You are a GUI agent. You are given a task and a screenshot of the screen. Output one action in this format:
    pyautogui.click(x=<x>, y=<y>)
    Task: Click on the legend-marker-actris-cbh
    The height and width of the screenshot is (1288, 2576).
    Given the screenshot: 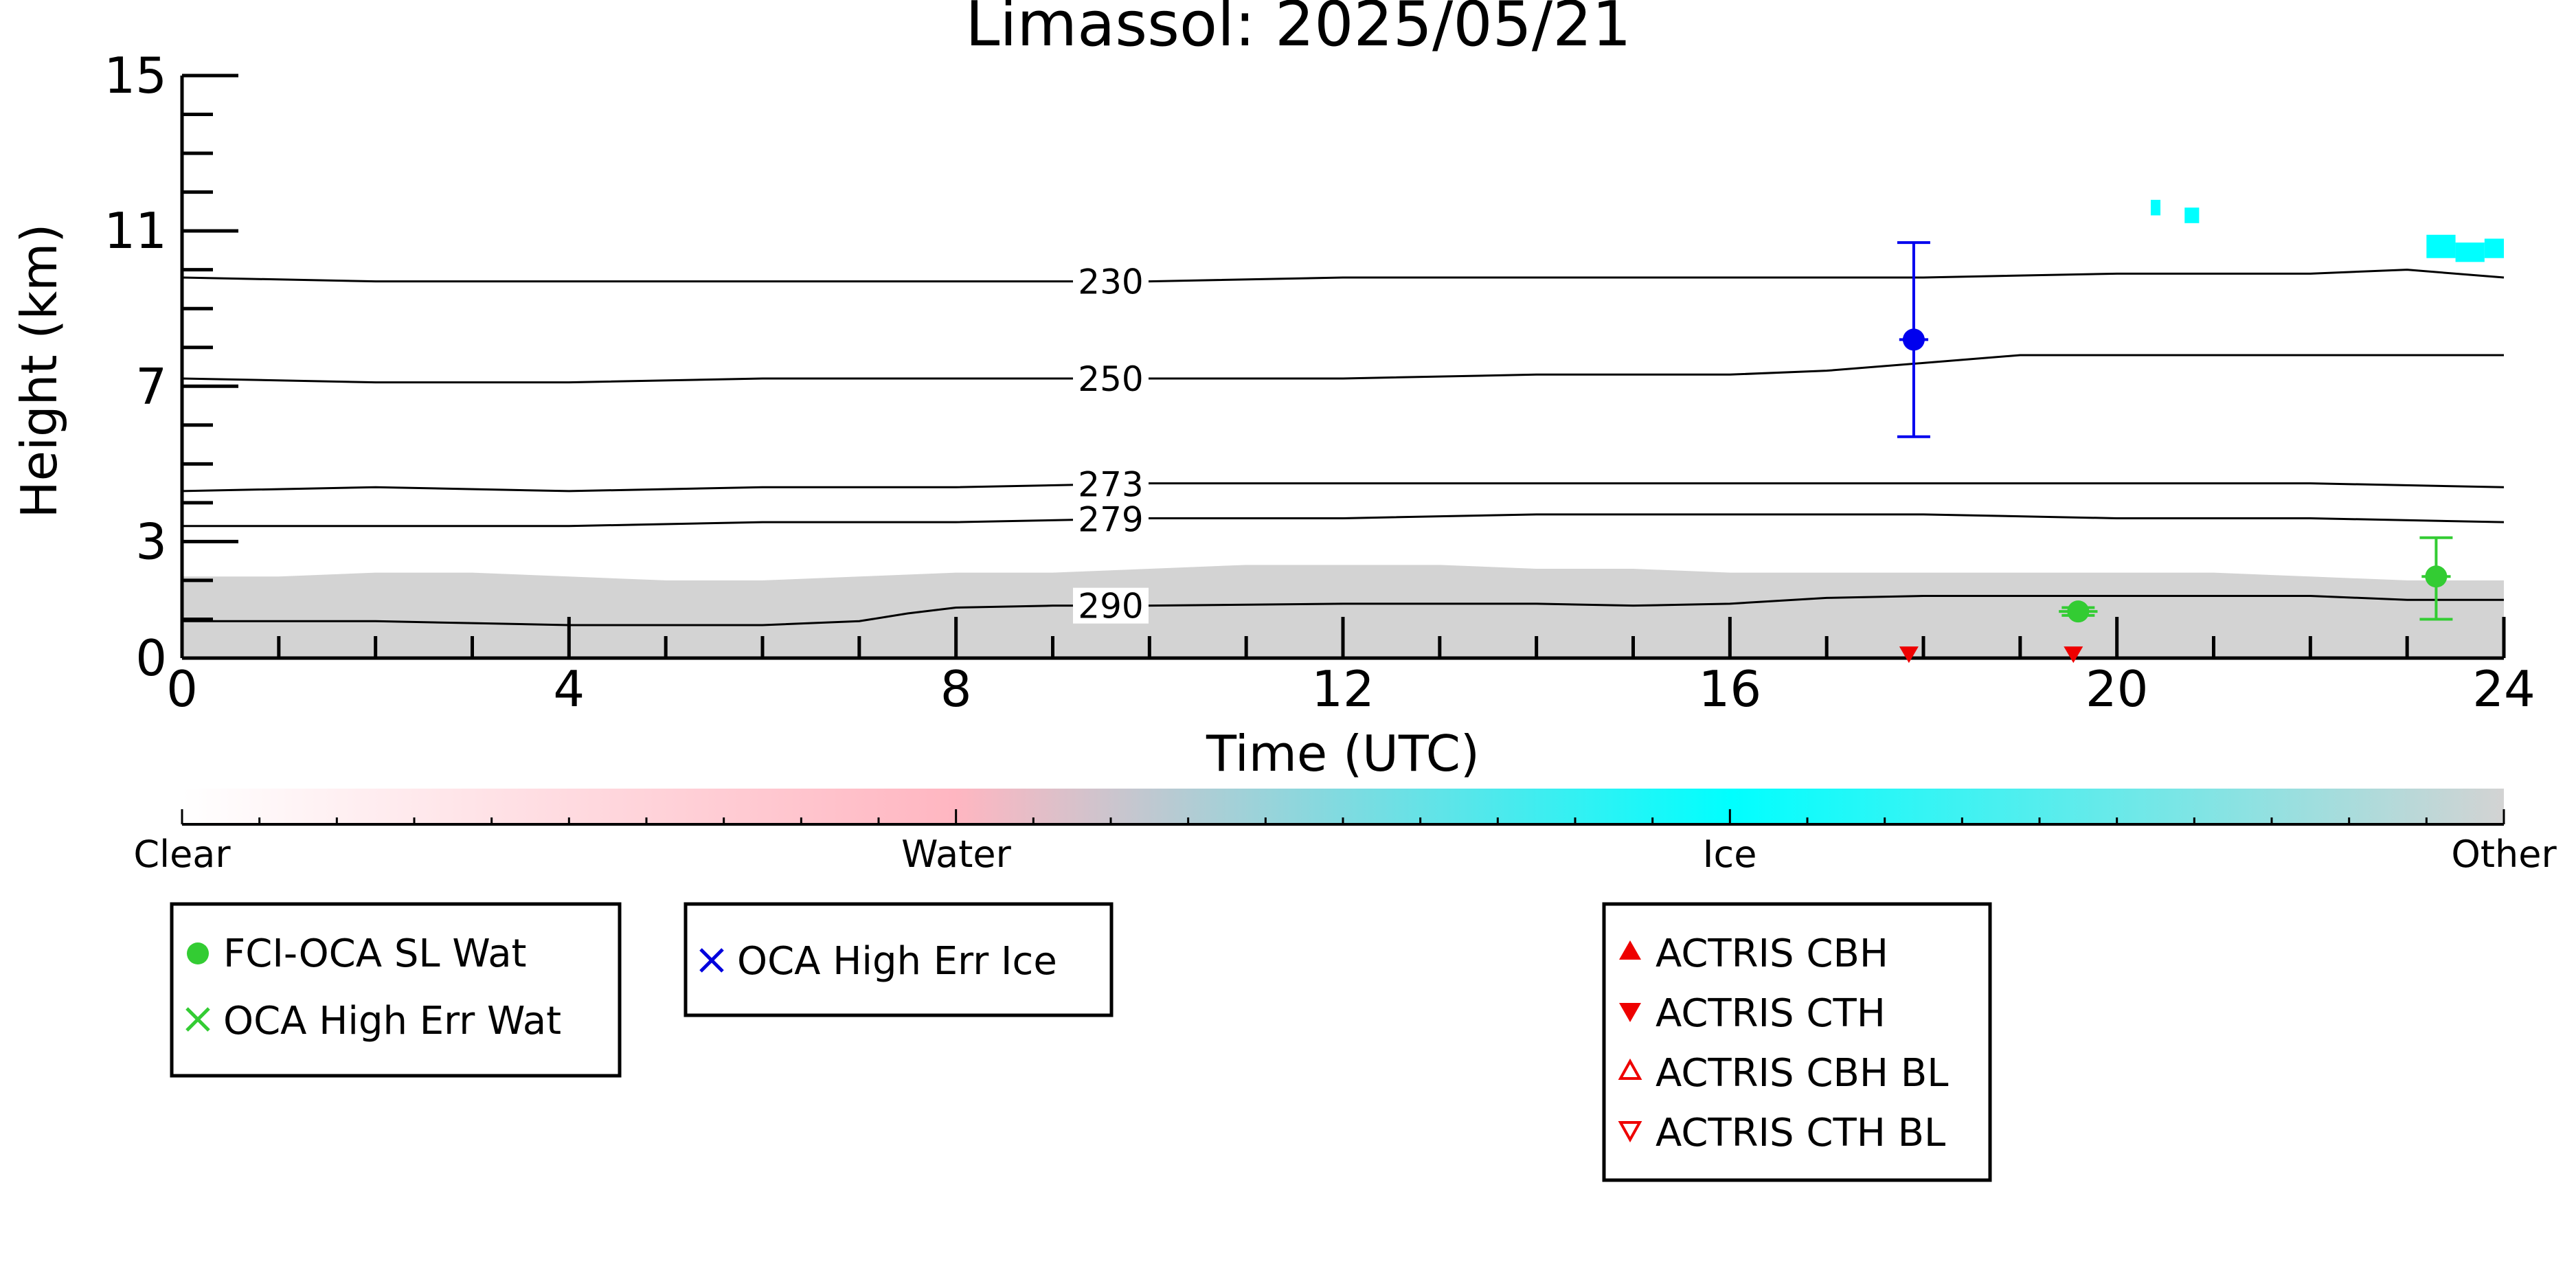 What is the action you would take?
    pyautogui.click(x=1630, y=950)
    